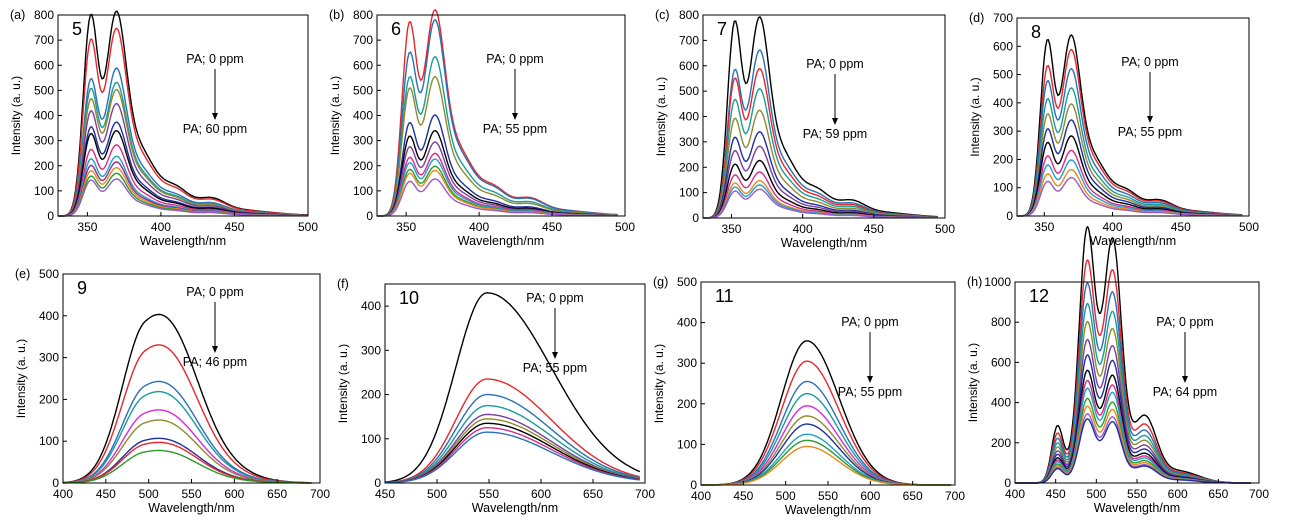  What do you see at coordinates (724, 296) in the screenshot?
I see `compound-number: 11` at bounding box center [724, 296].